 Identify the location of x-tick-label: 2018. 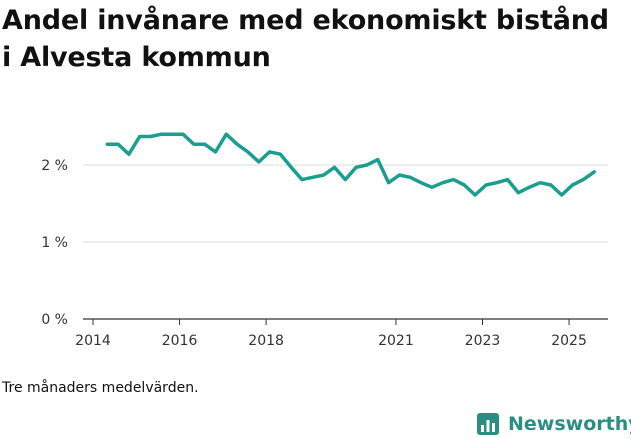
(266, 341).